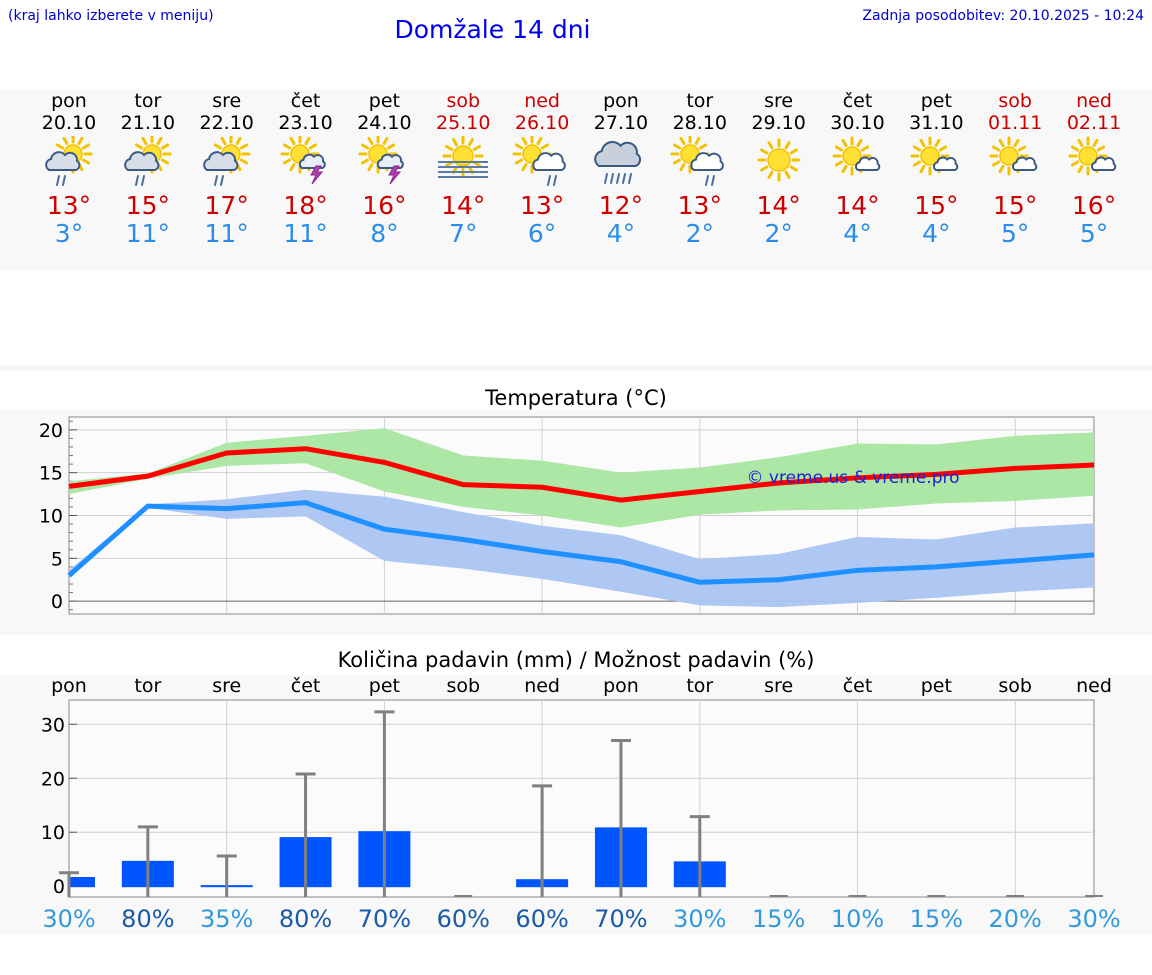 Image resolution: width=1152 pixels, height=975 pixels. I want to click on day-date: 22.10, so click(226, 123).